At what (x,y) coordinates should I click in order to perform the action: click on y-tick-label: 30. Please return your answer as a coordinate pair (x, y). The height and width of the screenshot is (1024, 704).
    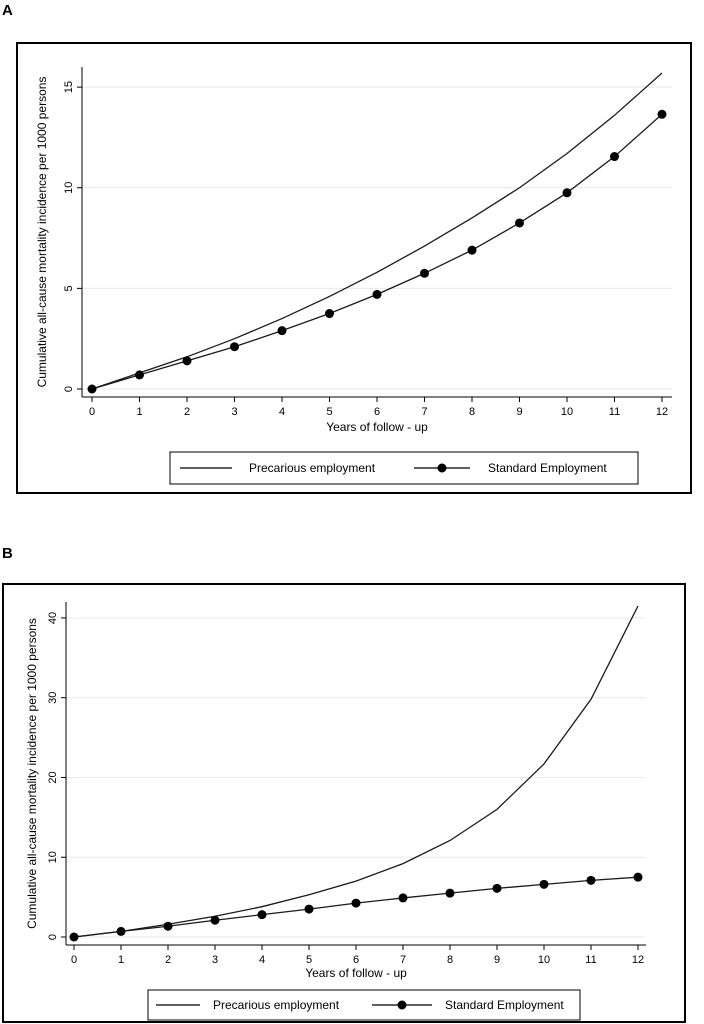
    Looking at the image, I should click on (53, 698).